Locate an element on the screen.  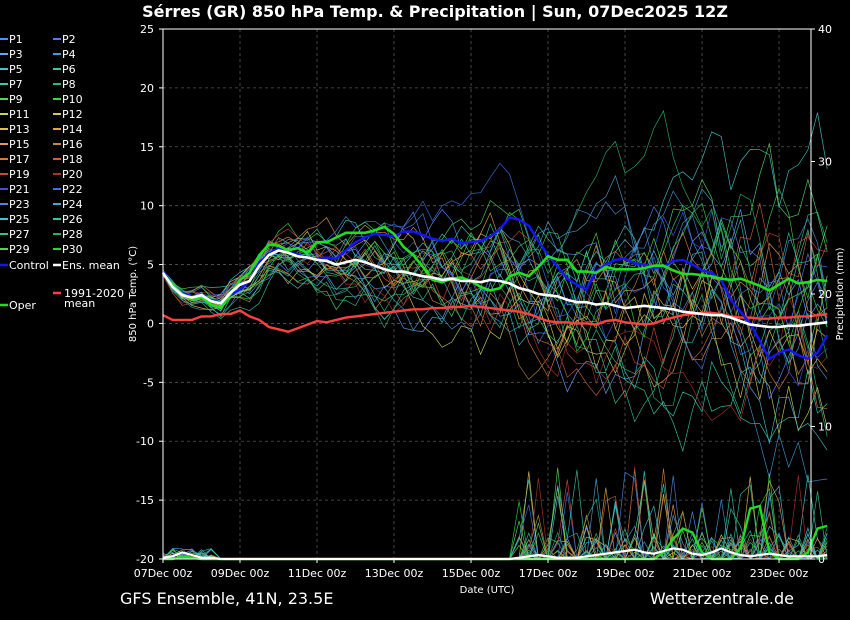
x-tick-label: 11Dec 00z is located at coordinates (317, 573).